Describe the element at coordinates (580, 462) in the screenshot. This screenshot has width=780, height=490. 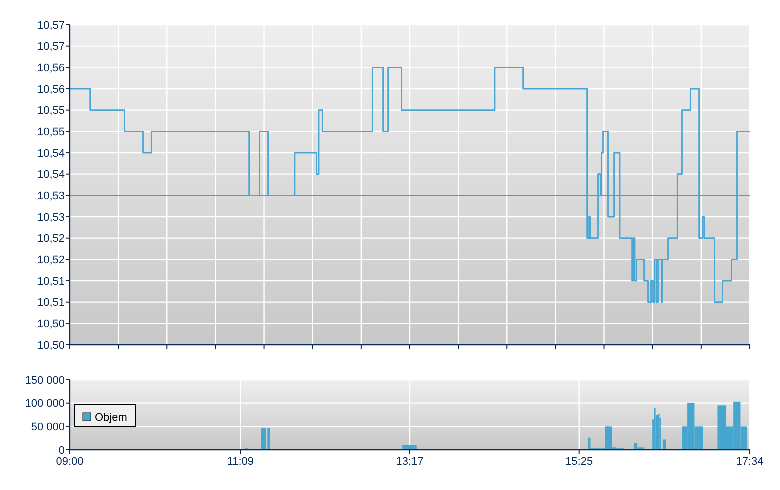
I see `x-tick-label: 15:25` at that location.